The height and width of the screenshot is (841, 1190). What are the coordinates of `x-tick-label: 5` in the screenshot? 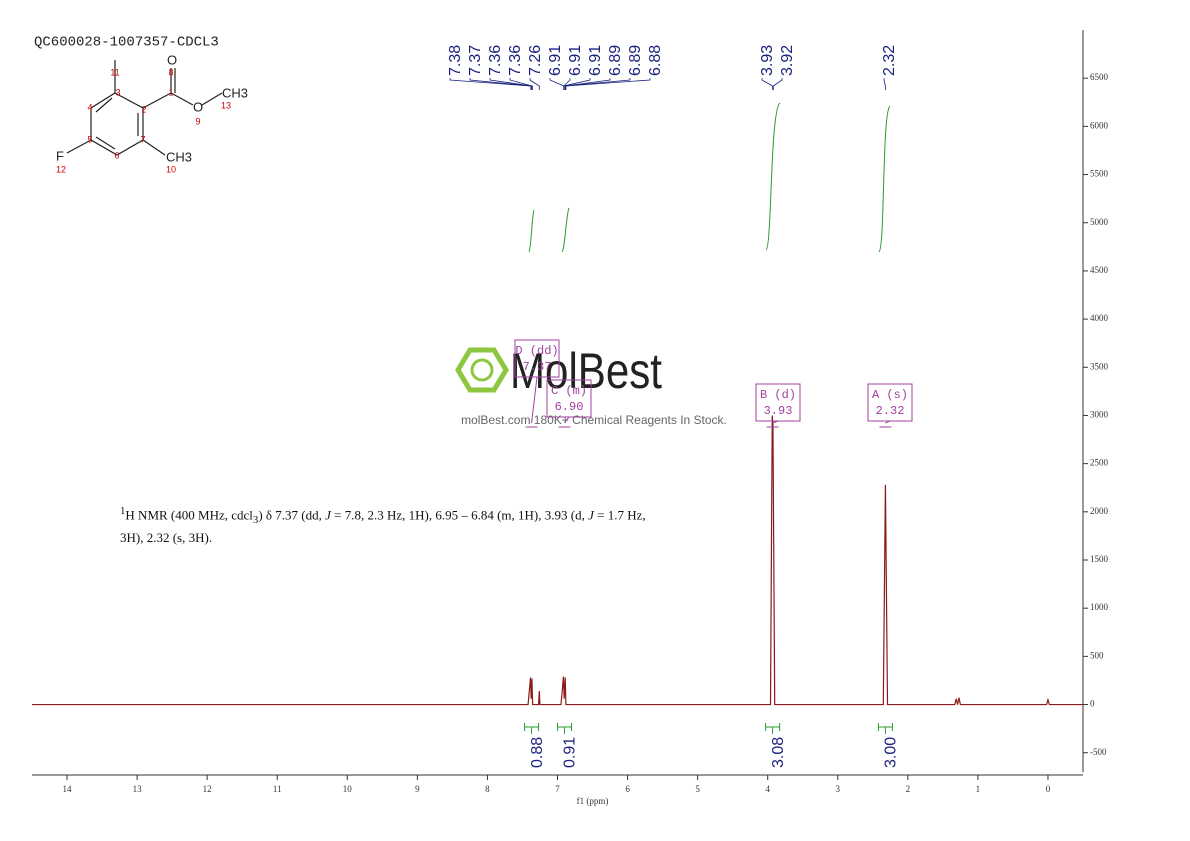 It's located at (697, 789).